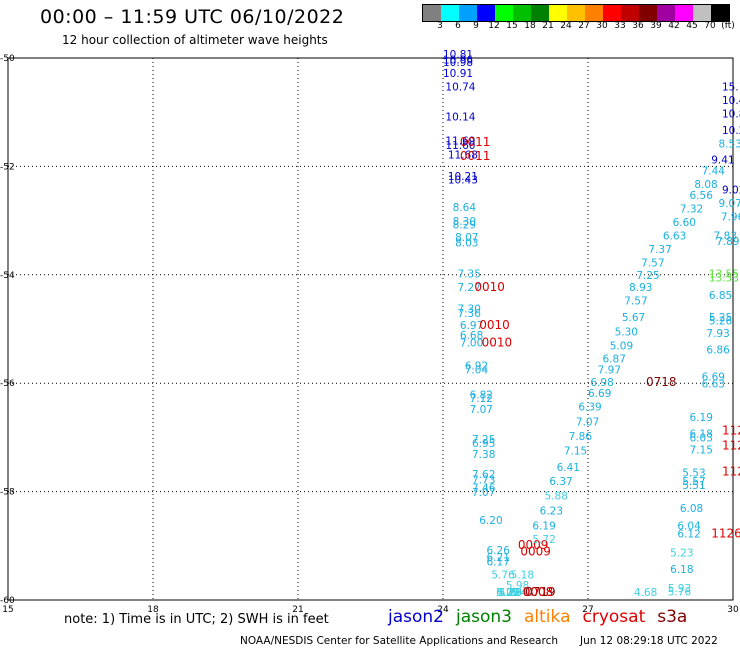 This screenshot has width=740, height=650. What do you see at coordinates (547, 617) in the screenshot?
I see `satellite-altika: altika` at bounding box center [547, 617].